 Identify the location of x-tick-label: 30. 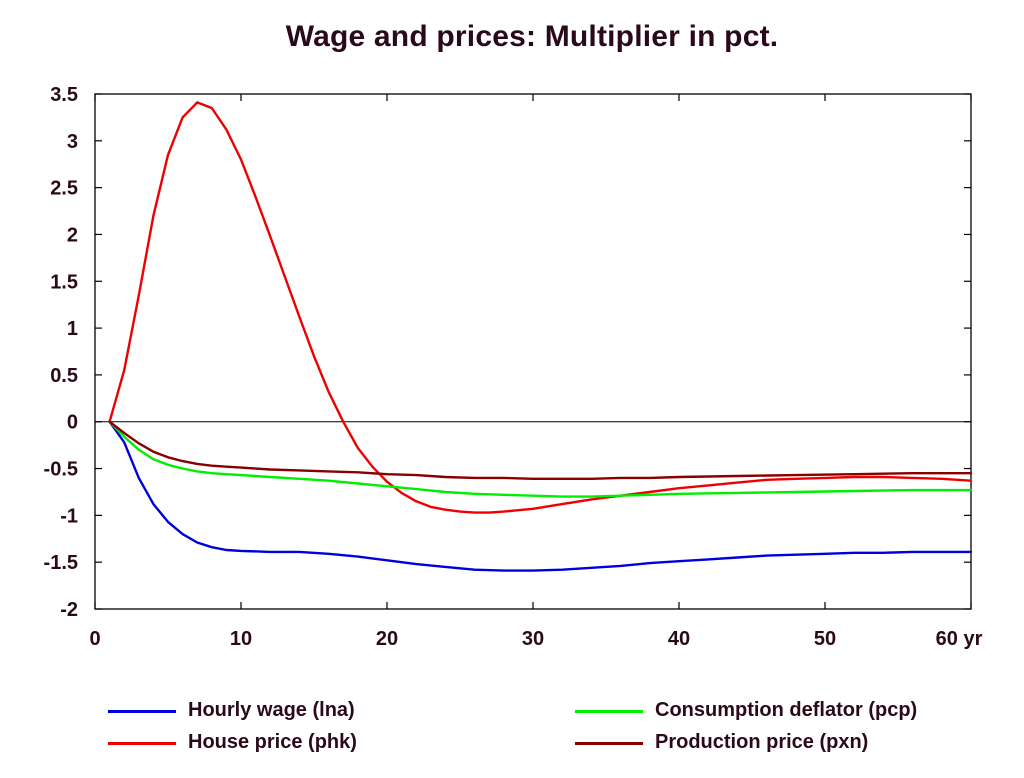
(533, 639).